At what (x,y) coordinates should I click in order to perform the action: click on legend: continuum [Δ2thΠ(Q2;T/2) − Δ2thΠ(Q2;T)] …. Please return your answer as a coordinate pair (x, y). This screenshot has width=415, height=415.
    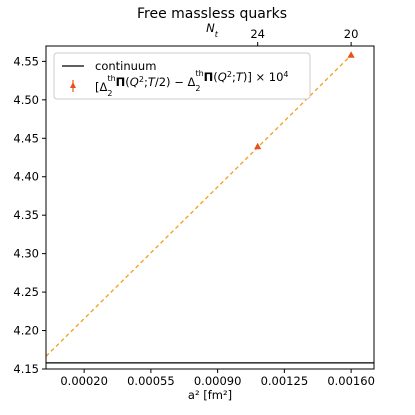
    Looking at the image, I should click on (182, 76).